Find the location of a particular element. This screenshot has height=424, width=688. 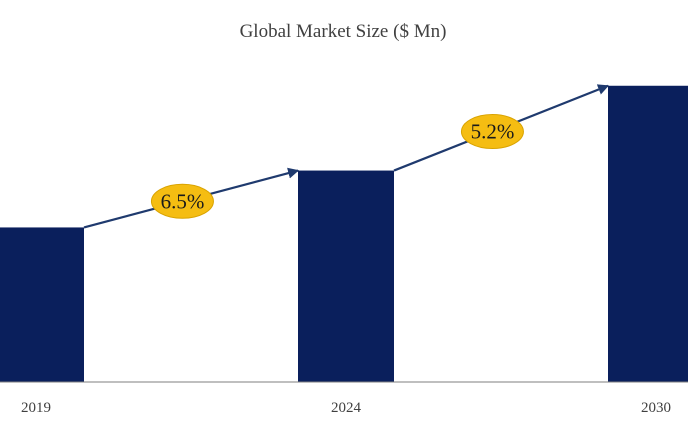

x-tick-2030: 2030 is located at coordinates (656, 408).